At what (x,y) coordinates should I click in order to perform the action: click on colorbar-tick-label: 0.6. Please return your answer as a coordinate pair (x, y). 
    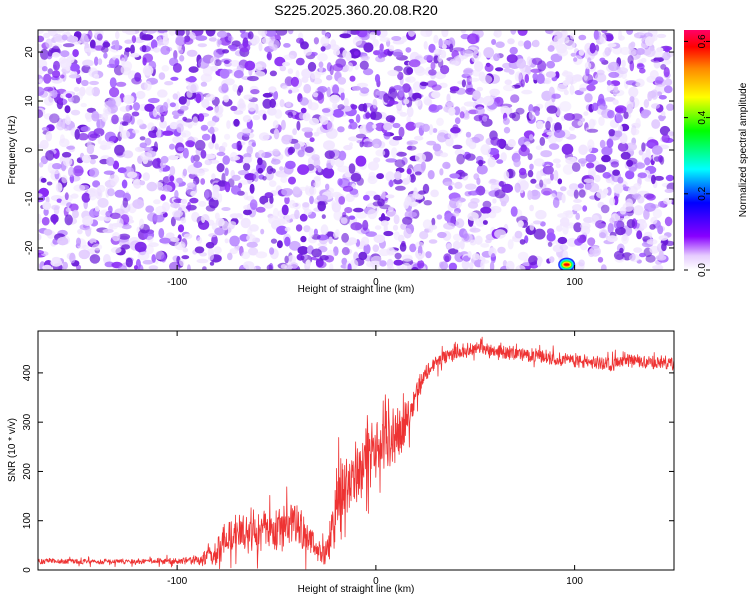
    Looking at the image, I should click on (702, 41).